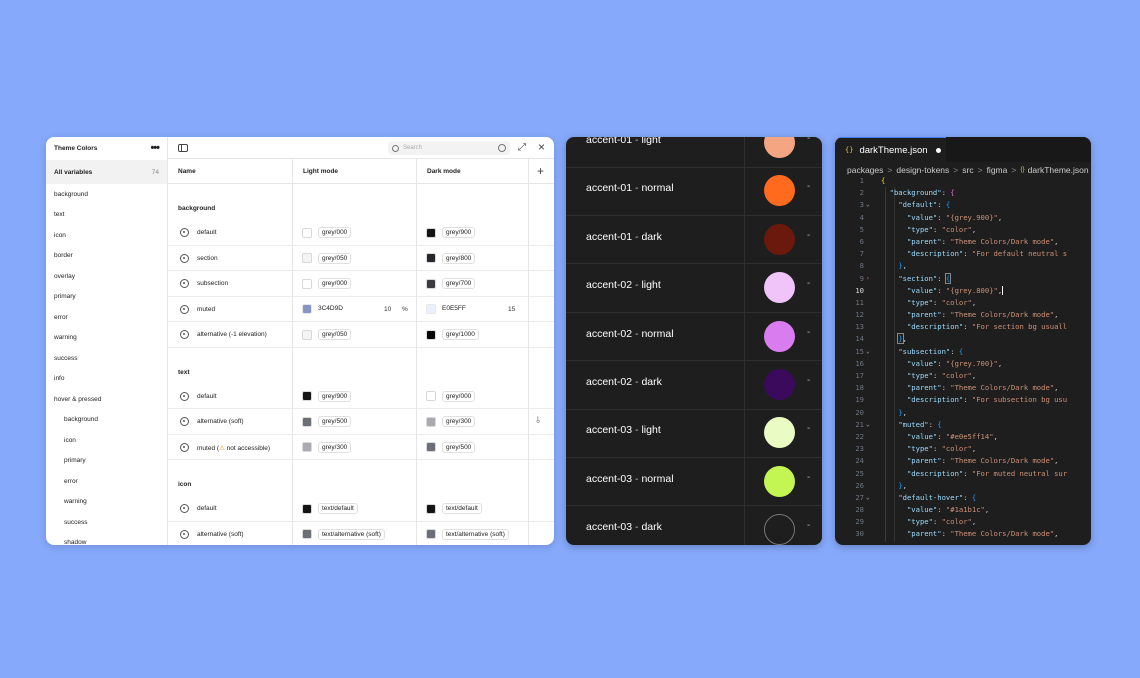 This screenshot has width=1140, height=678. What do you see at coordinates (987, 327) in the screenshot?
I see `code-text: "description": "For section bg usuall` at bounding box center [987, 327].